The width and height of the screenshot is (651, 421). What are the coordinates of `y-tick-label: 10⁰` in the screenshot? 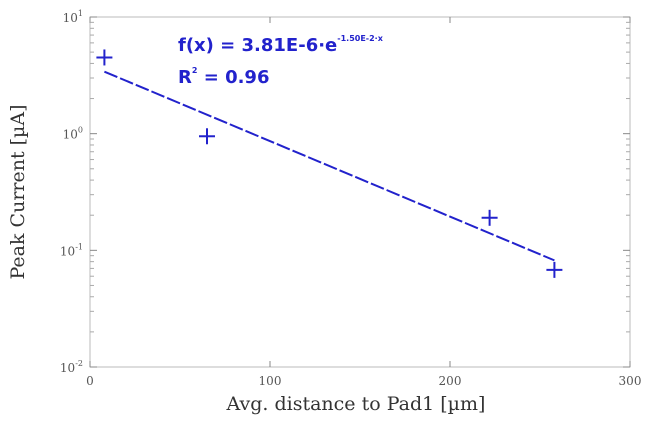 It's located at (73, 134).